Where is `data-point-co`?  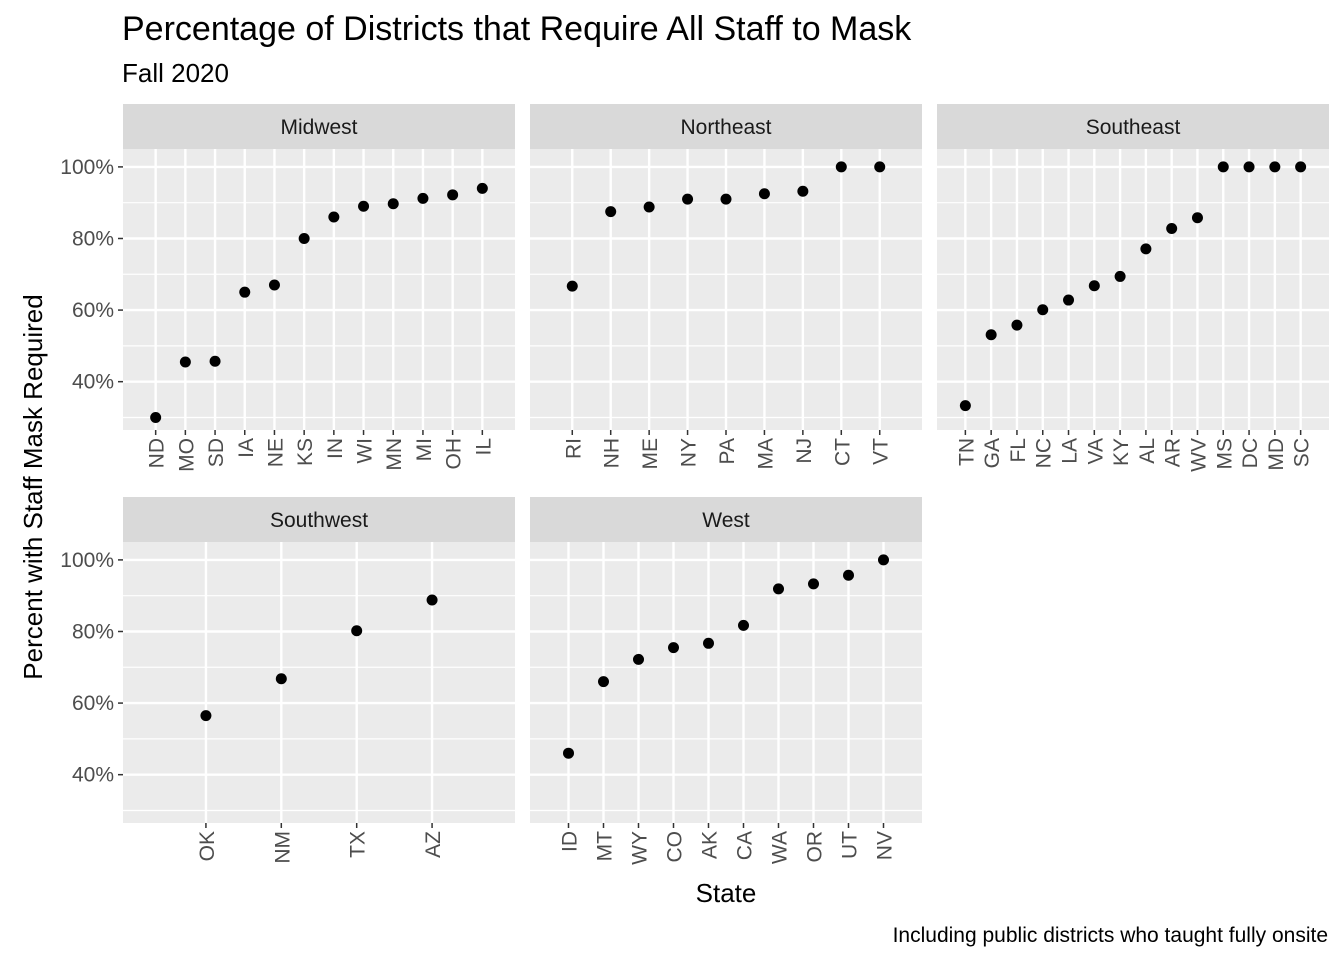
data-point-co is located at coordinates (673, 648).